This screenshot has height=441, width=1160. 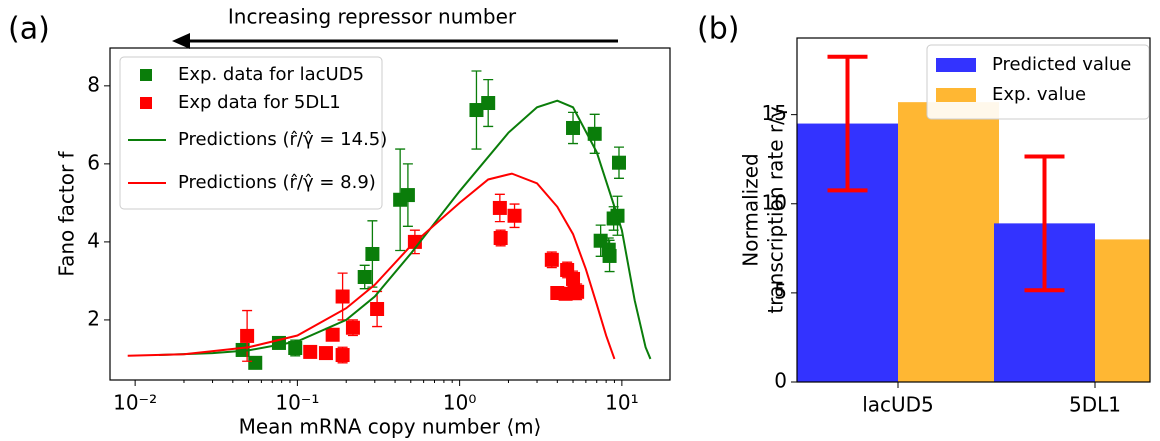 I want to click on y-axis-label: Normalized, so click(x=751, y=209).